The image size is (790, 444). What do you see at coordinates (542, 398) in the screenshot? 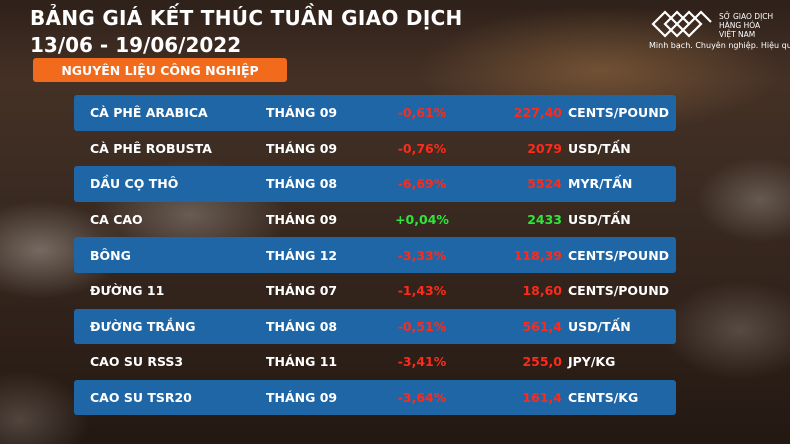
I see `closing-price: 161,4` at bounding box center [542, 398].